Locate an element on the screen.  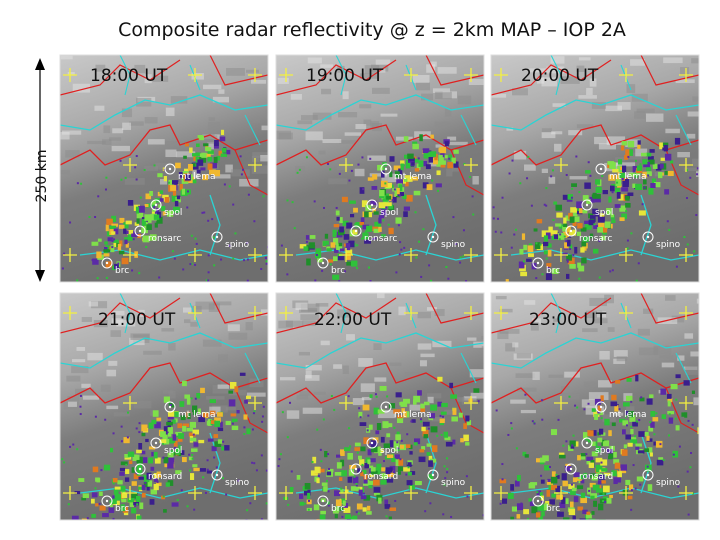
station-label: spol is located at coordinates (604, 451).